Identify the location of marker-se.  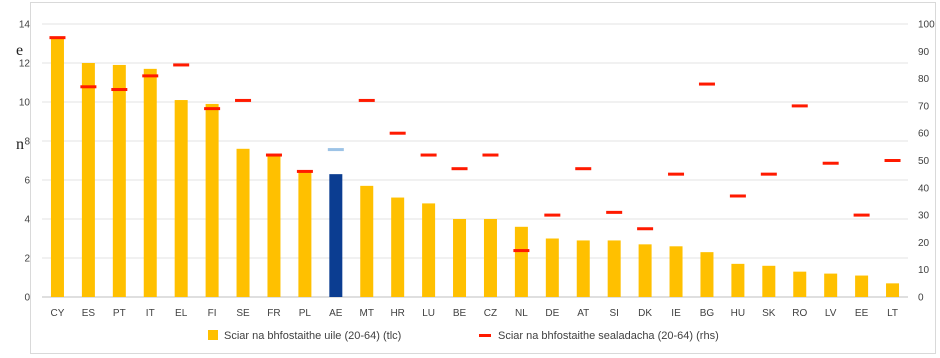
(243, 100).